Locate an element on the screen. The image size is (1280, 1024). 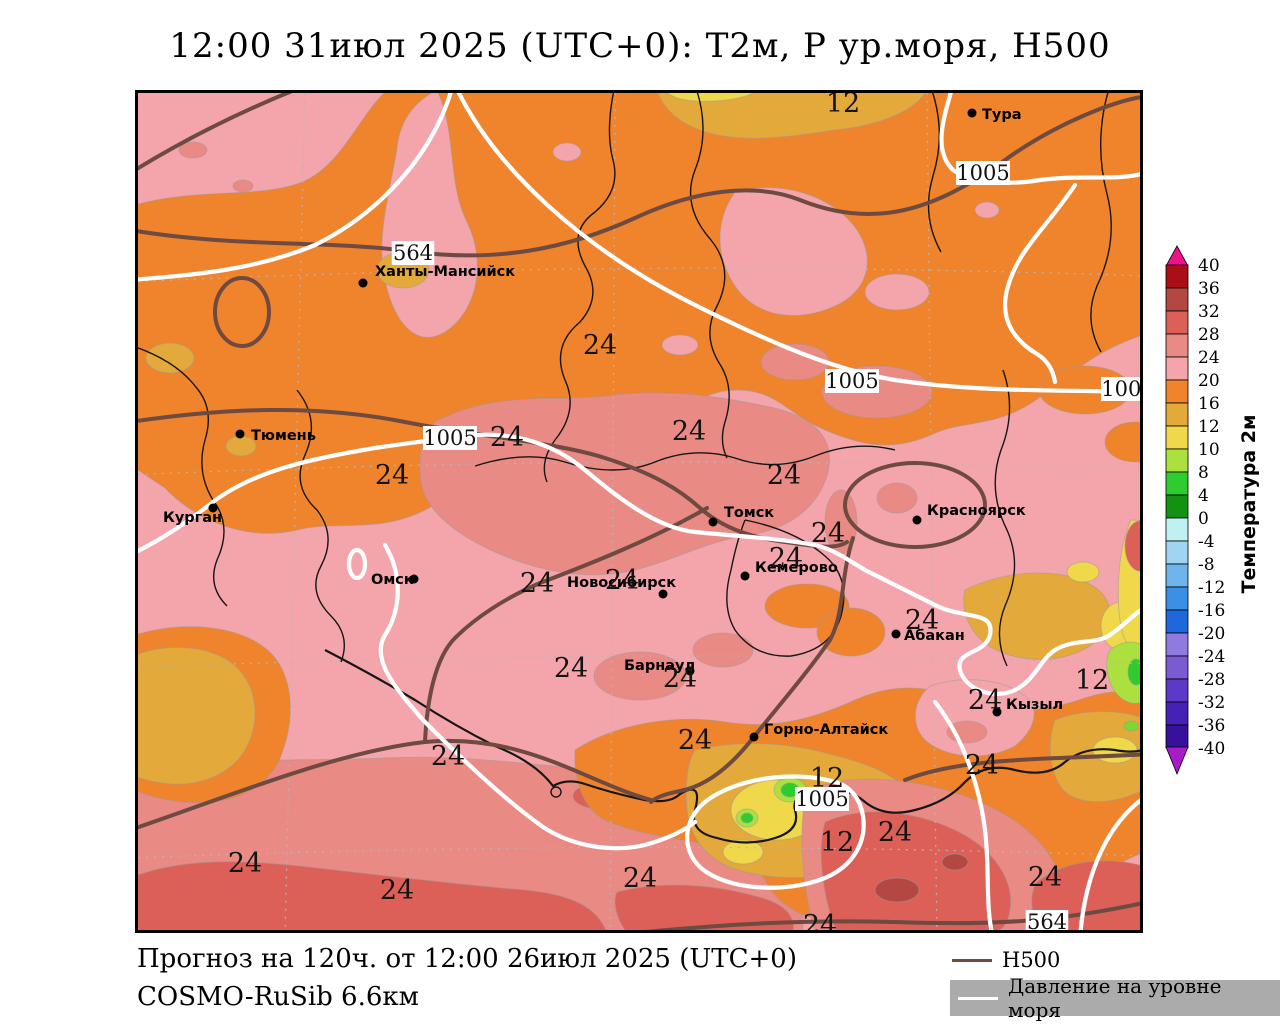
colorbar-tick-label: 40 is located at coordinates (1209, 266).